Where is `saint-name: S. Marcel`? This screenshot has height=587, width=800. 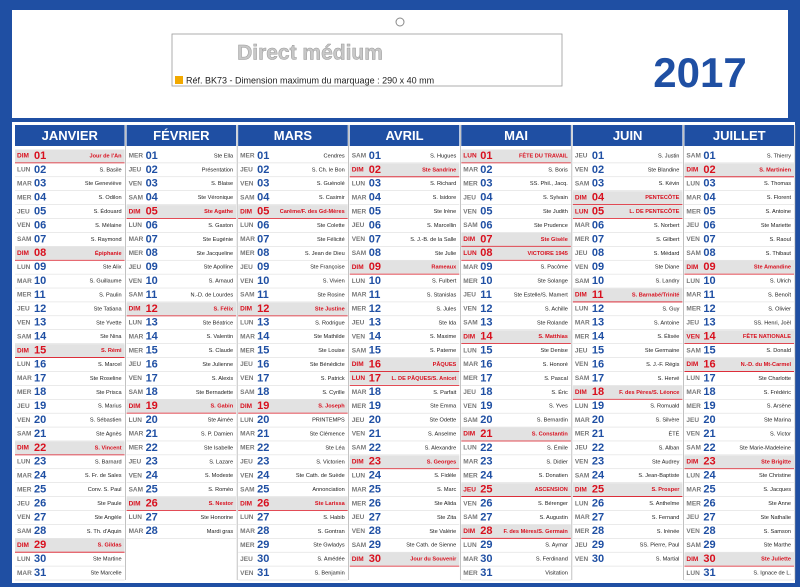 saint-name: S. Marcel is located at coordinates (110, 365).